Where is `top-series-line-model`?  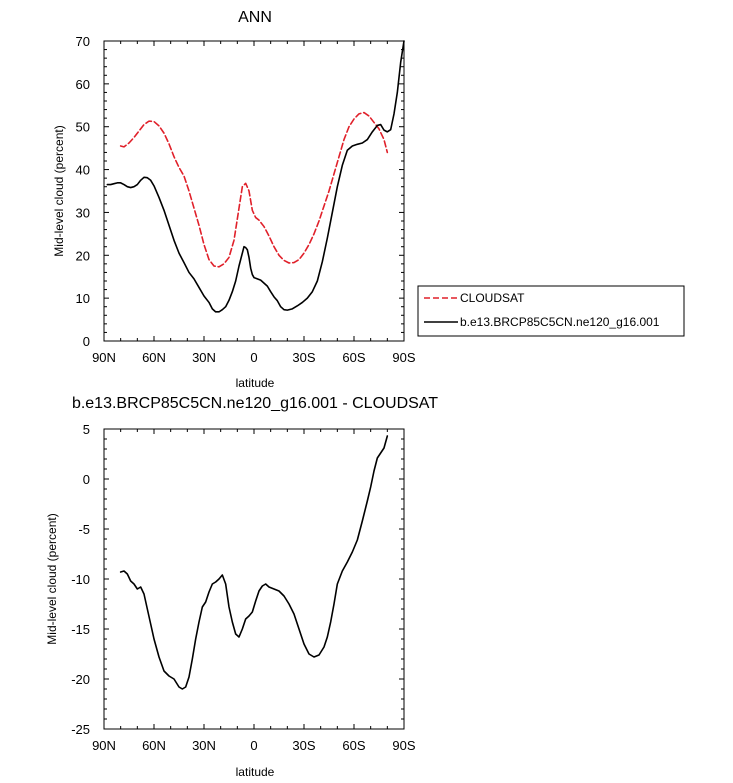 top-series-line-model is located at coordinates (255, 176).